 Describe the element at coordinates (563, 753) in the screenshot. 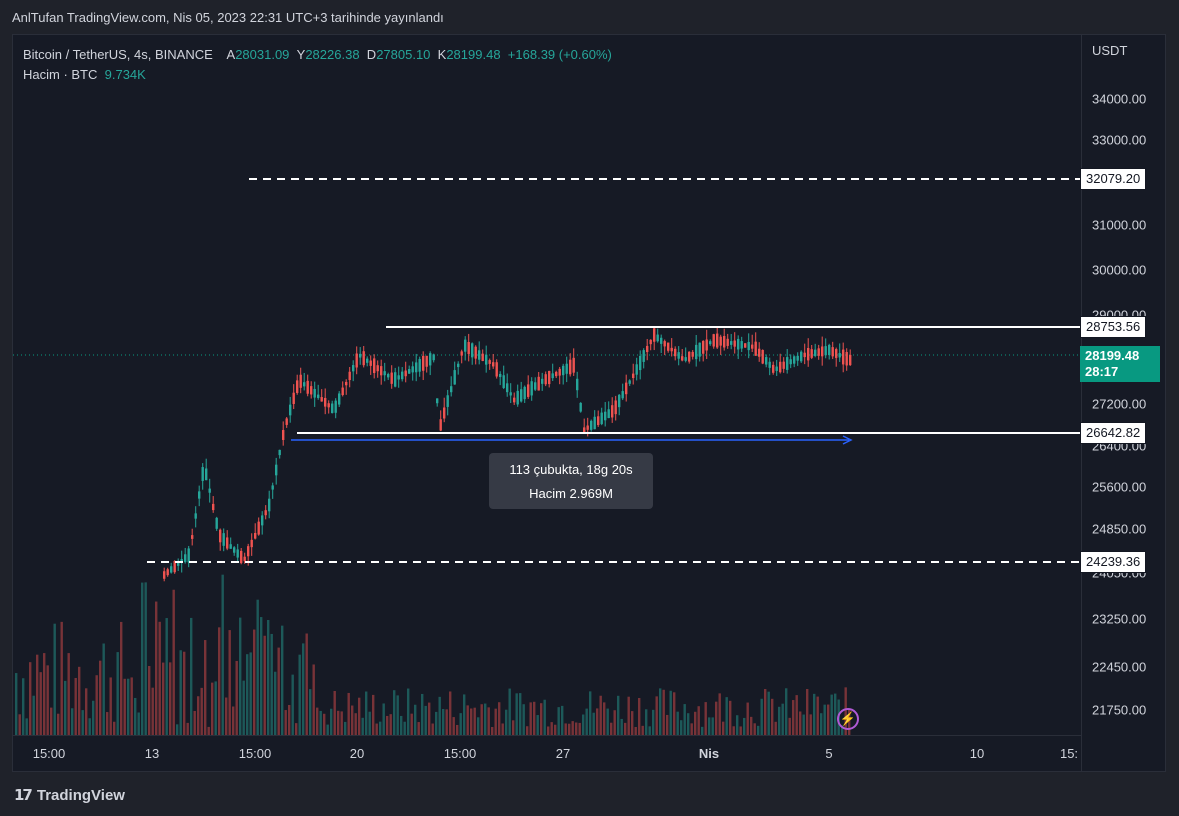

I see `x-tick: 27` at that location.